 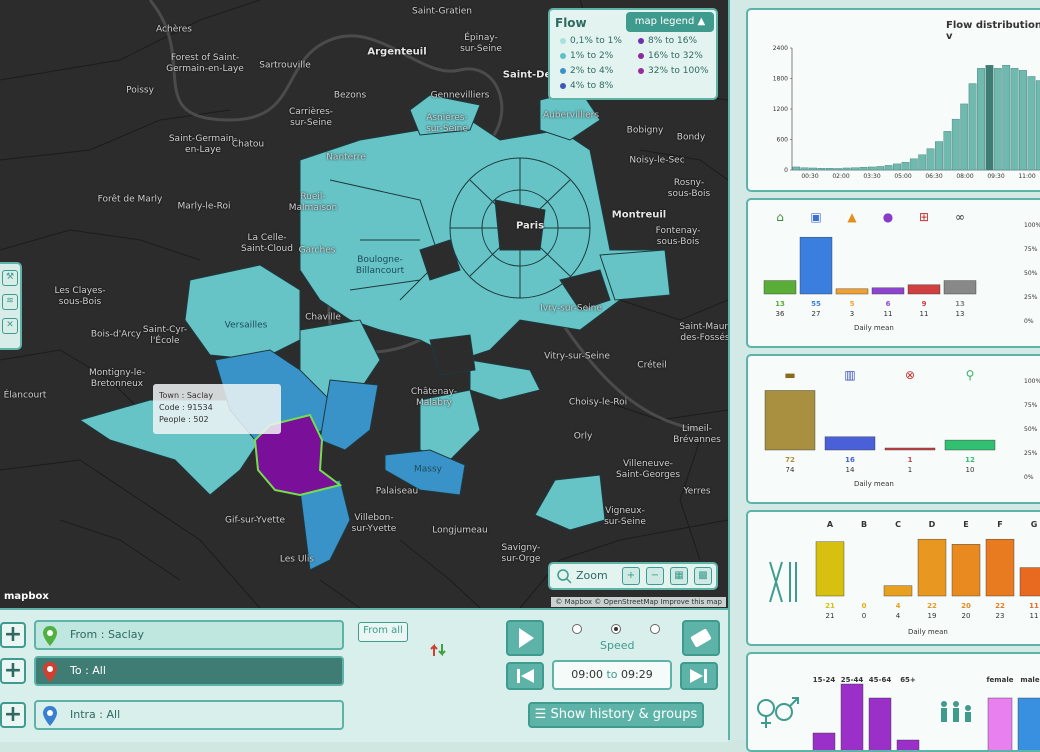 I want to click on add-intra-button: +, so click(x=13, y=715).